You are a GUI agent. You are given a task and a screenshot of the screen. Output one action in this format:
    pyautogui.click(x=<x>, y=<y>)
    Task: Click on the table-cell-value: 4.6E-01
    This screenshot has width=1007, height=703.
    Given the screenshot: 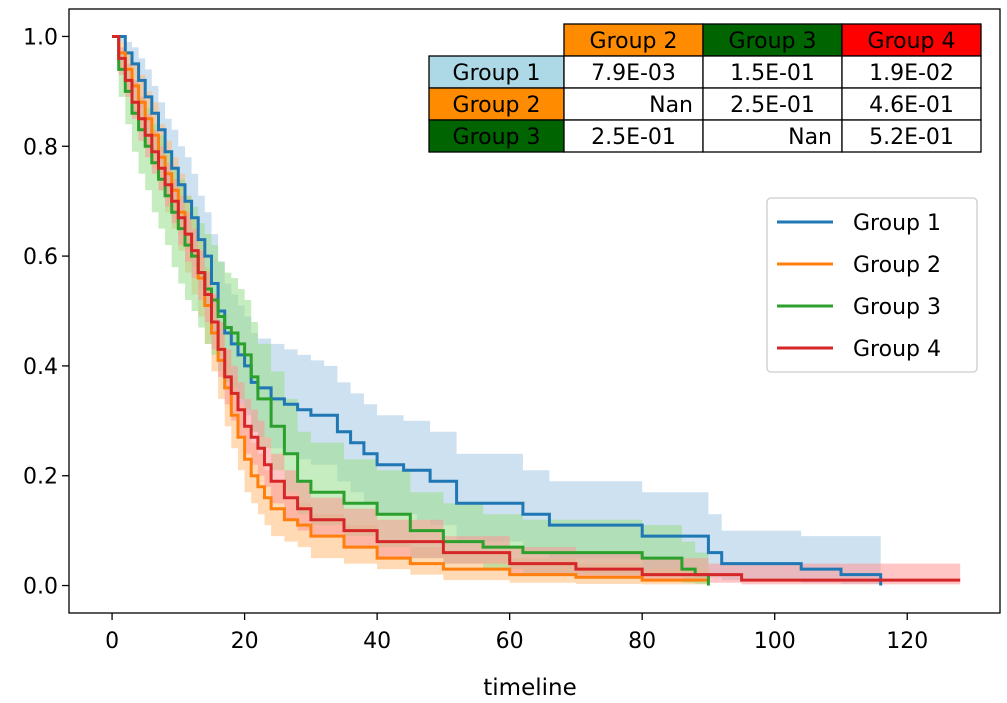 What is the action you would take?
    pyautogui.click(x=911, y=105)
    